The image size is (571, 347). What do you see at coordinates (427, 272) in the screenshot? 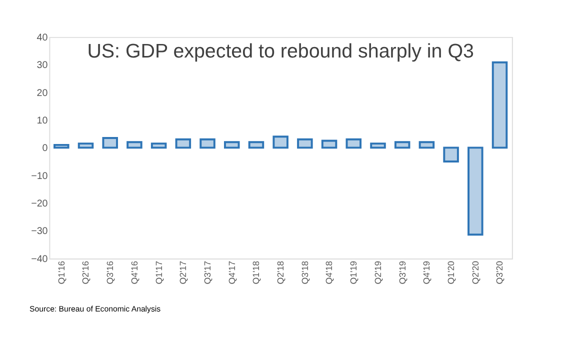
I see `x-tick-label: Q4'19` at bounding box center [427, 272].